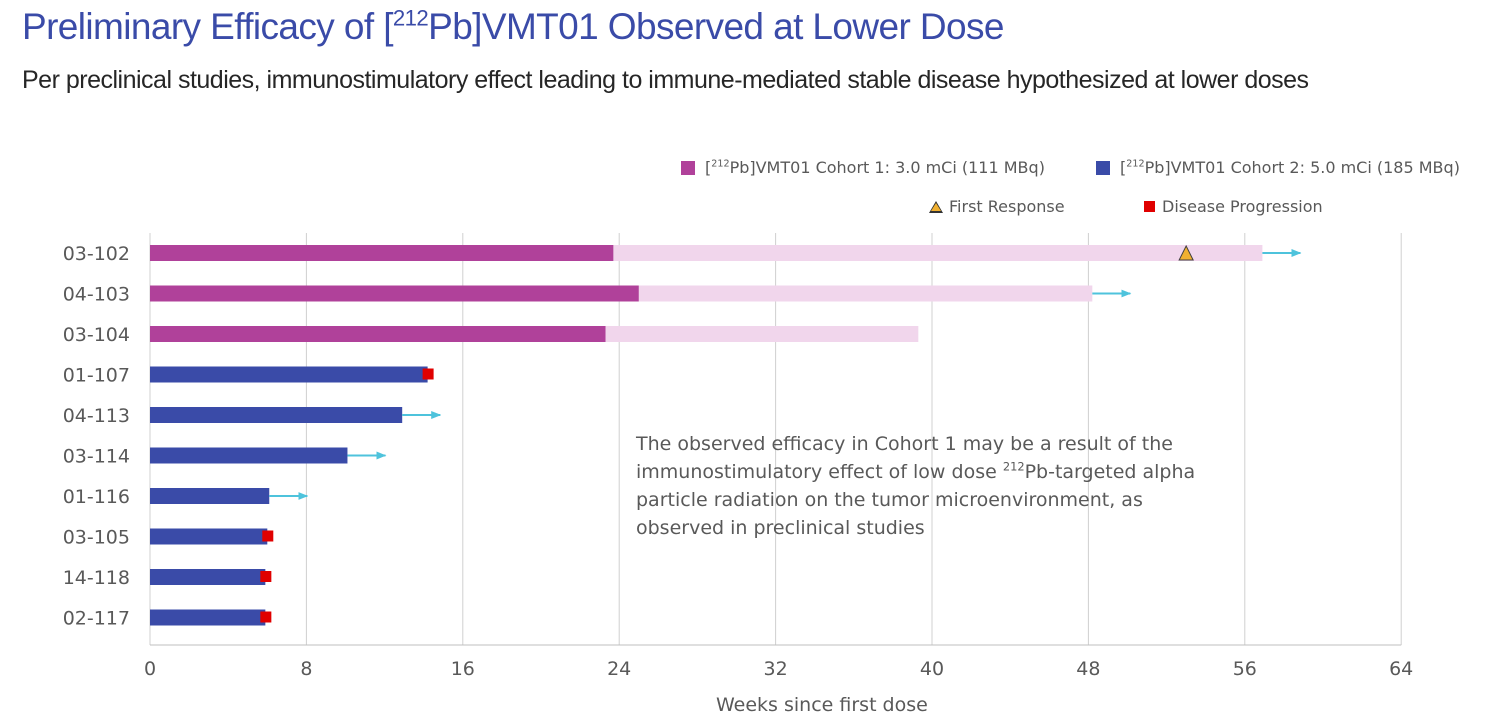 Image resolution: width=1497 pixels, height=726 pixels. What do you see at coordinates (96, 376) in the screenshot?
I see `y-tick-label: 01-107` at bounding box center [96, 376].